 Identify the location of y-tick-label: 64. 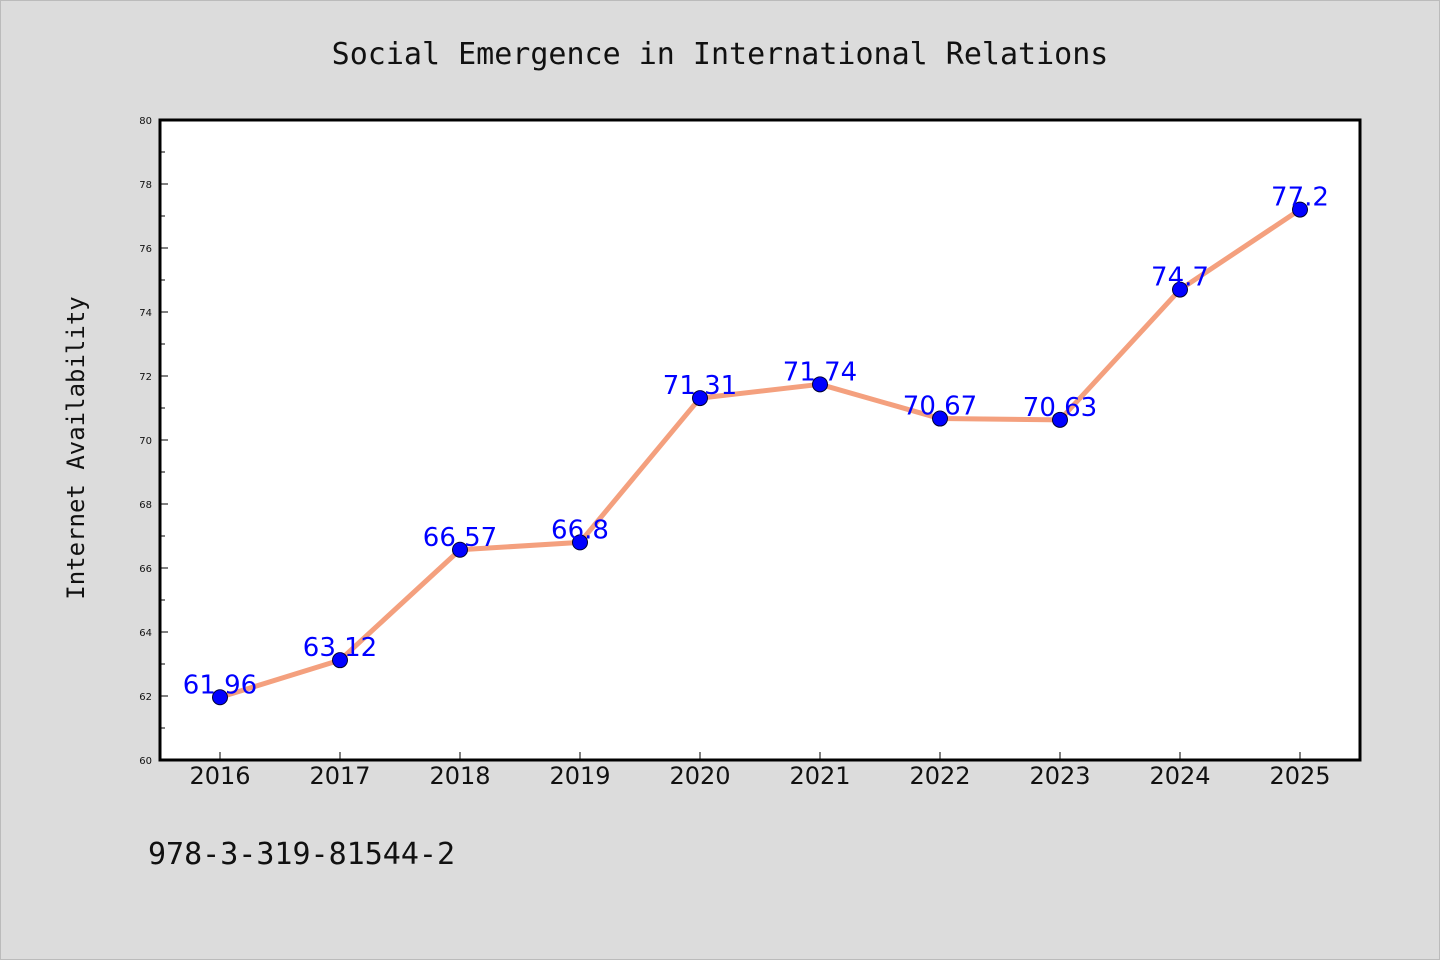
(145, 633).